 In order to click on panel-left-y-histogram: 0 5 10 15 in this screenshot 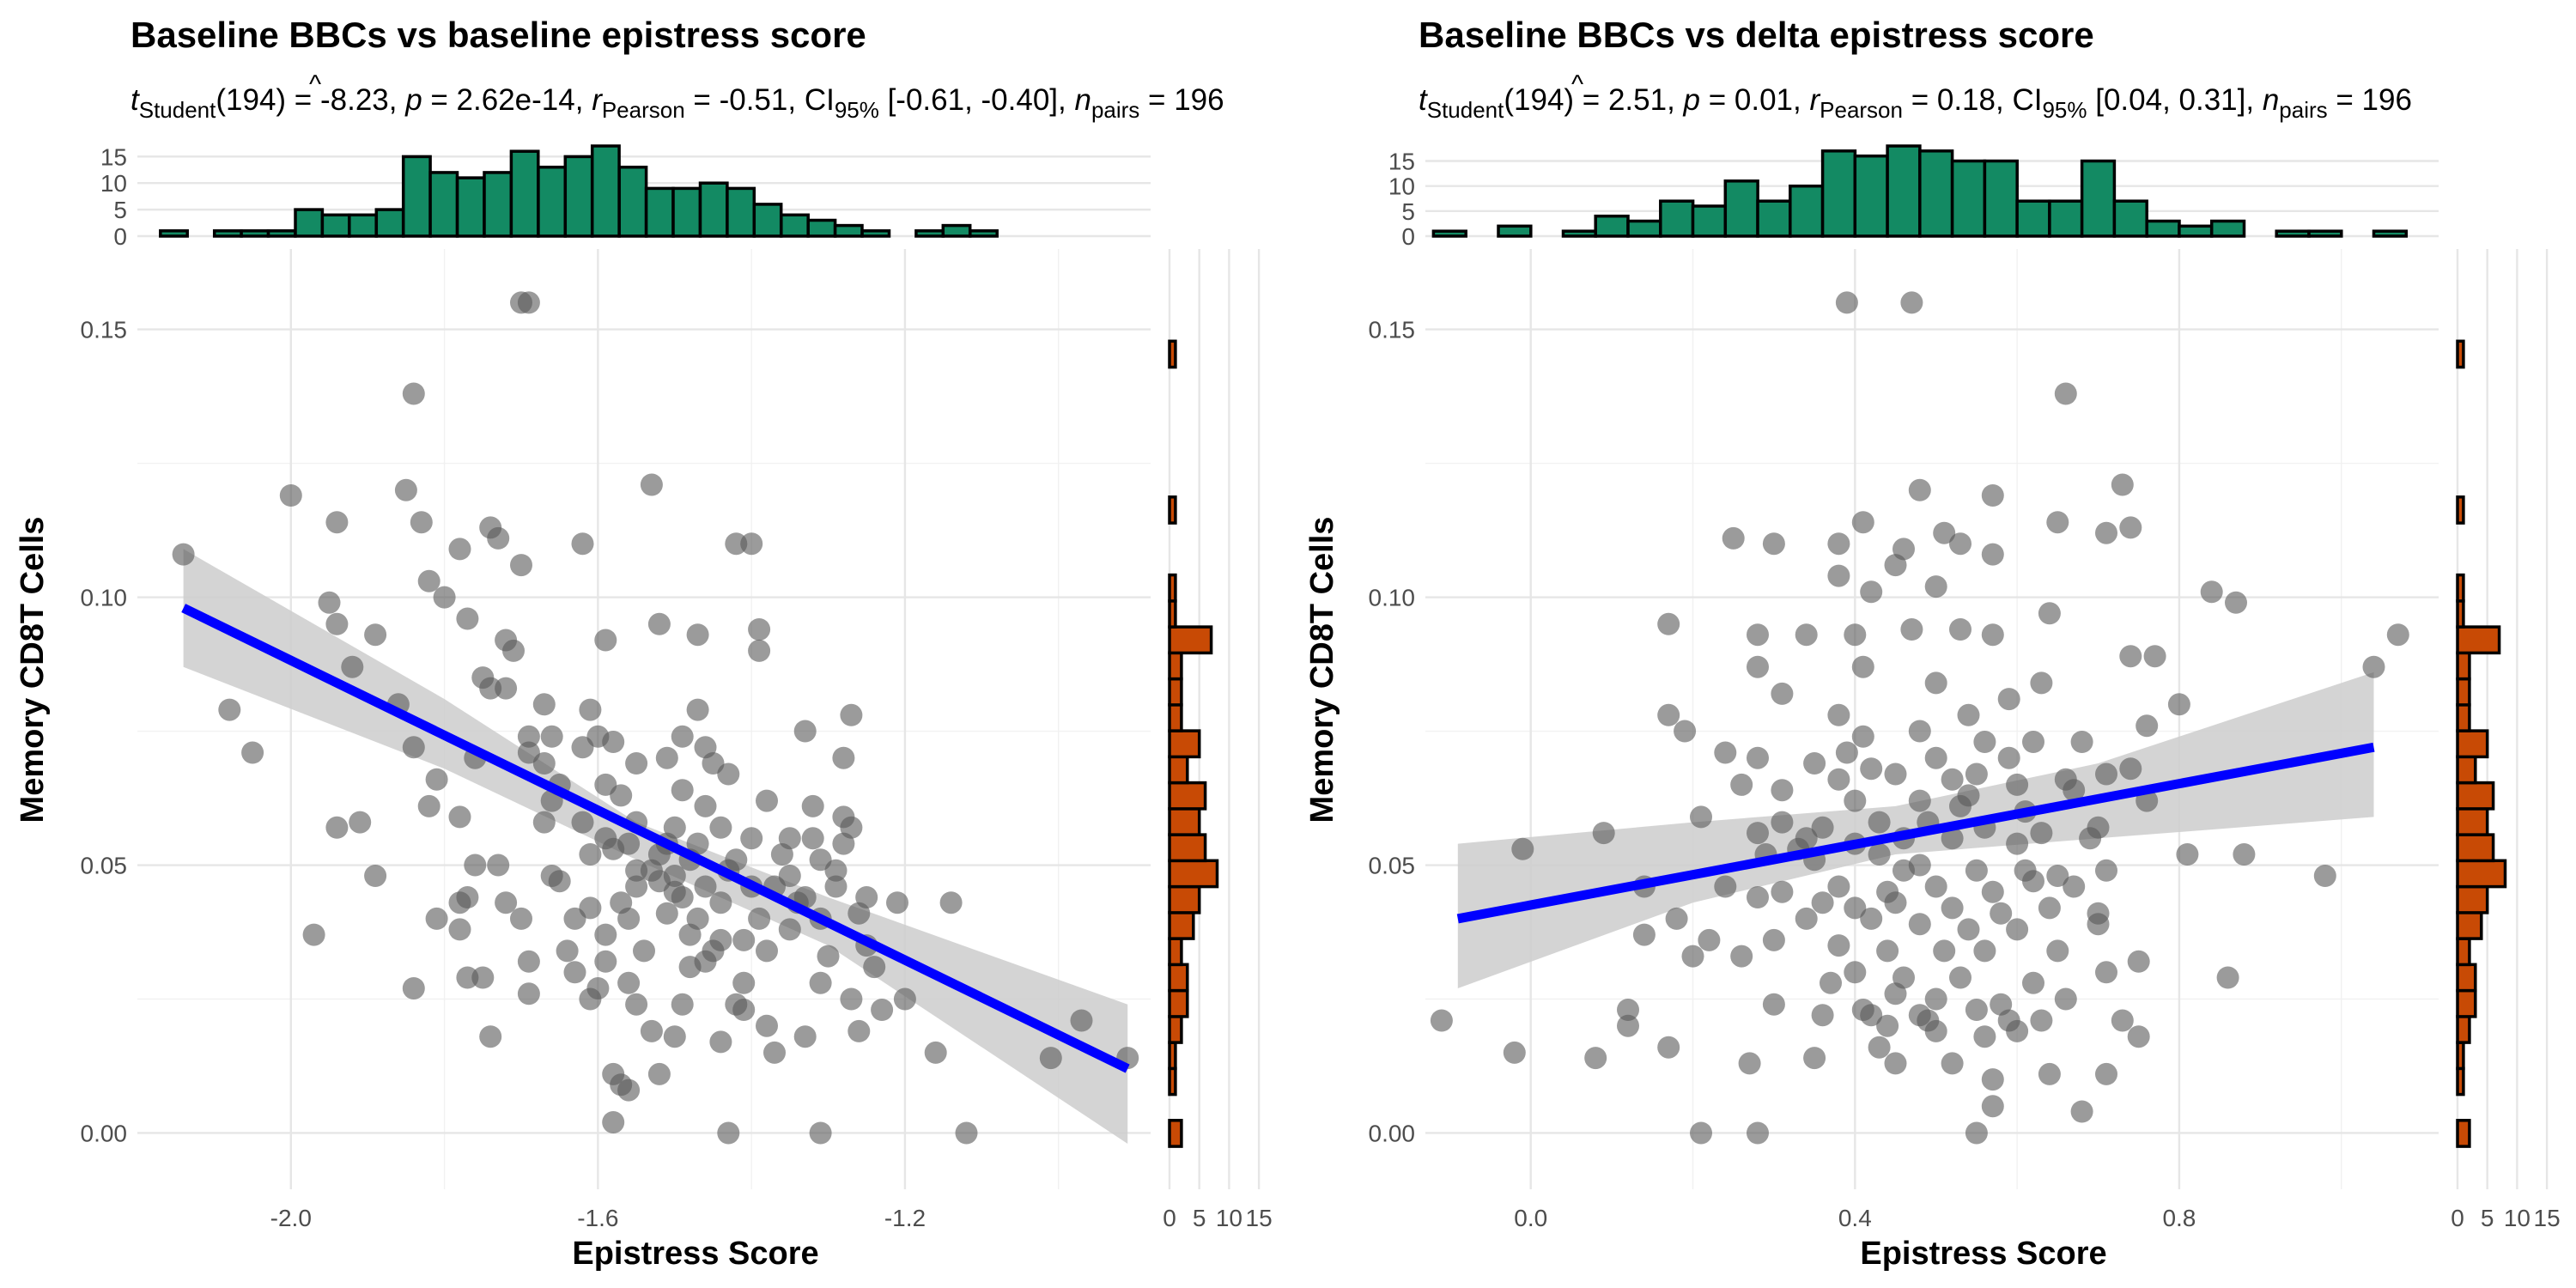, I will do `click(1218, 740)`.